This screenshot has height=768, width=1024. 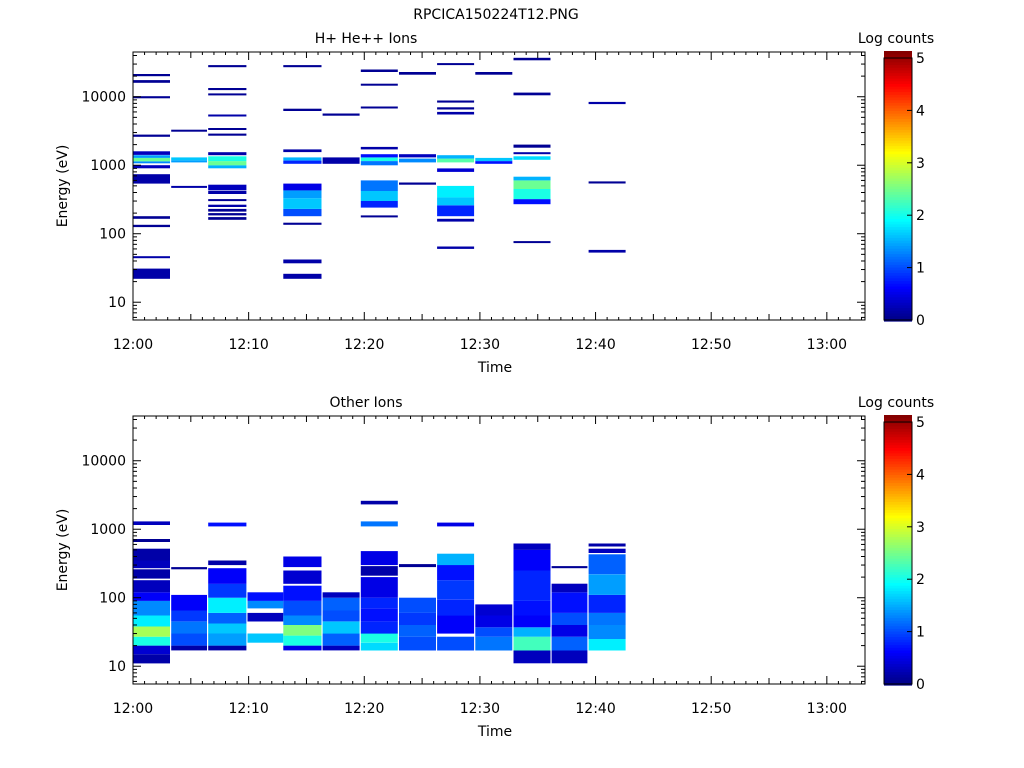 I want to click on colorbar-tick-label: 3, so click(x=920, y=528).